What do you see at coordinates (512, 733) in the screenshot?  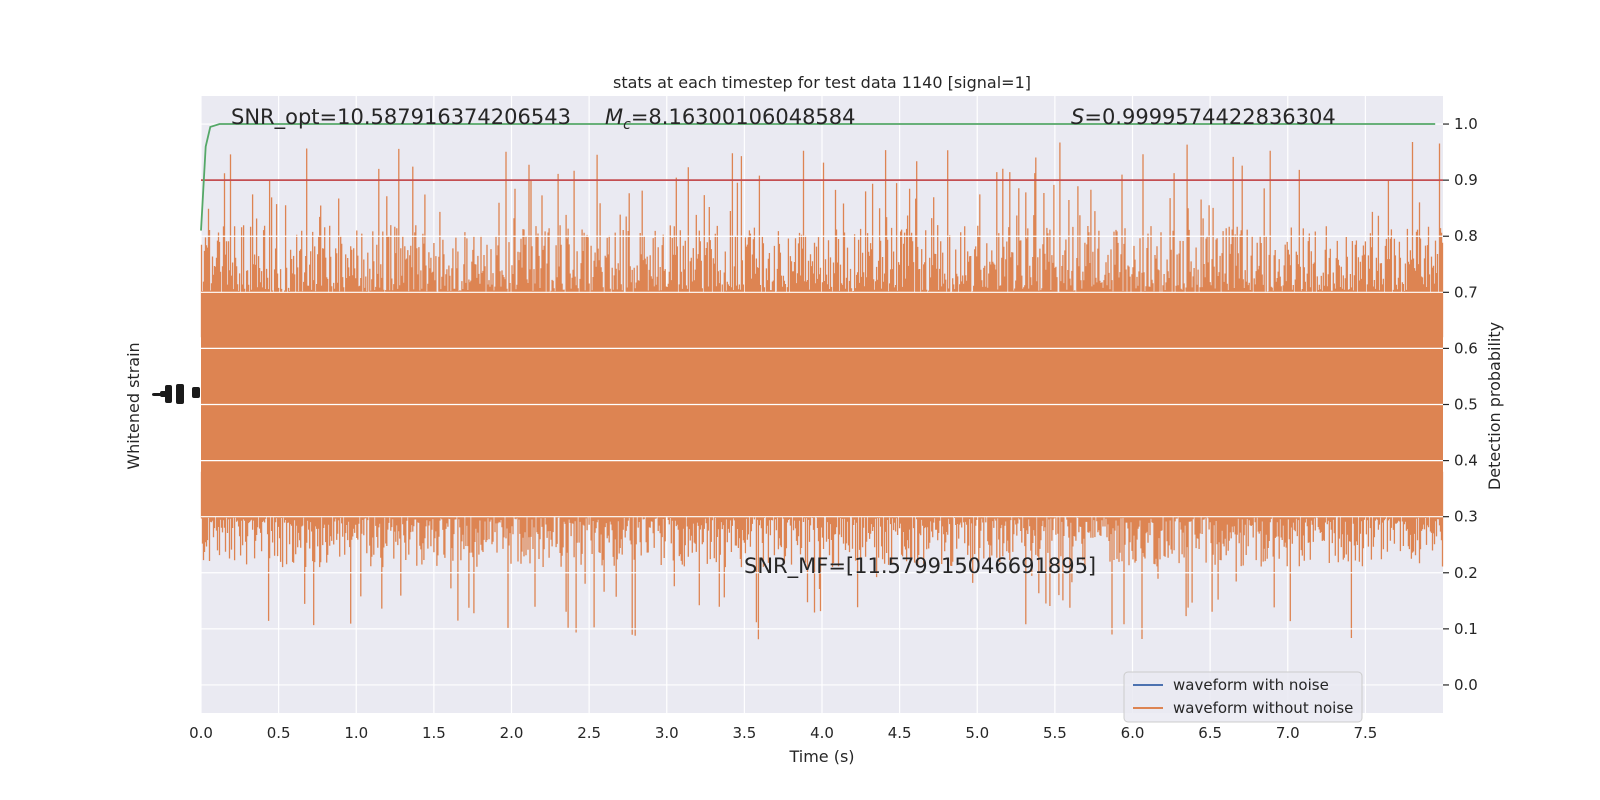 I see `x-tick-label: 2.0` at bounding box center [512, 733].